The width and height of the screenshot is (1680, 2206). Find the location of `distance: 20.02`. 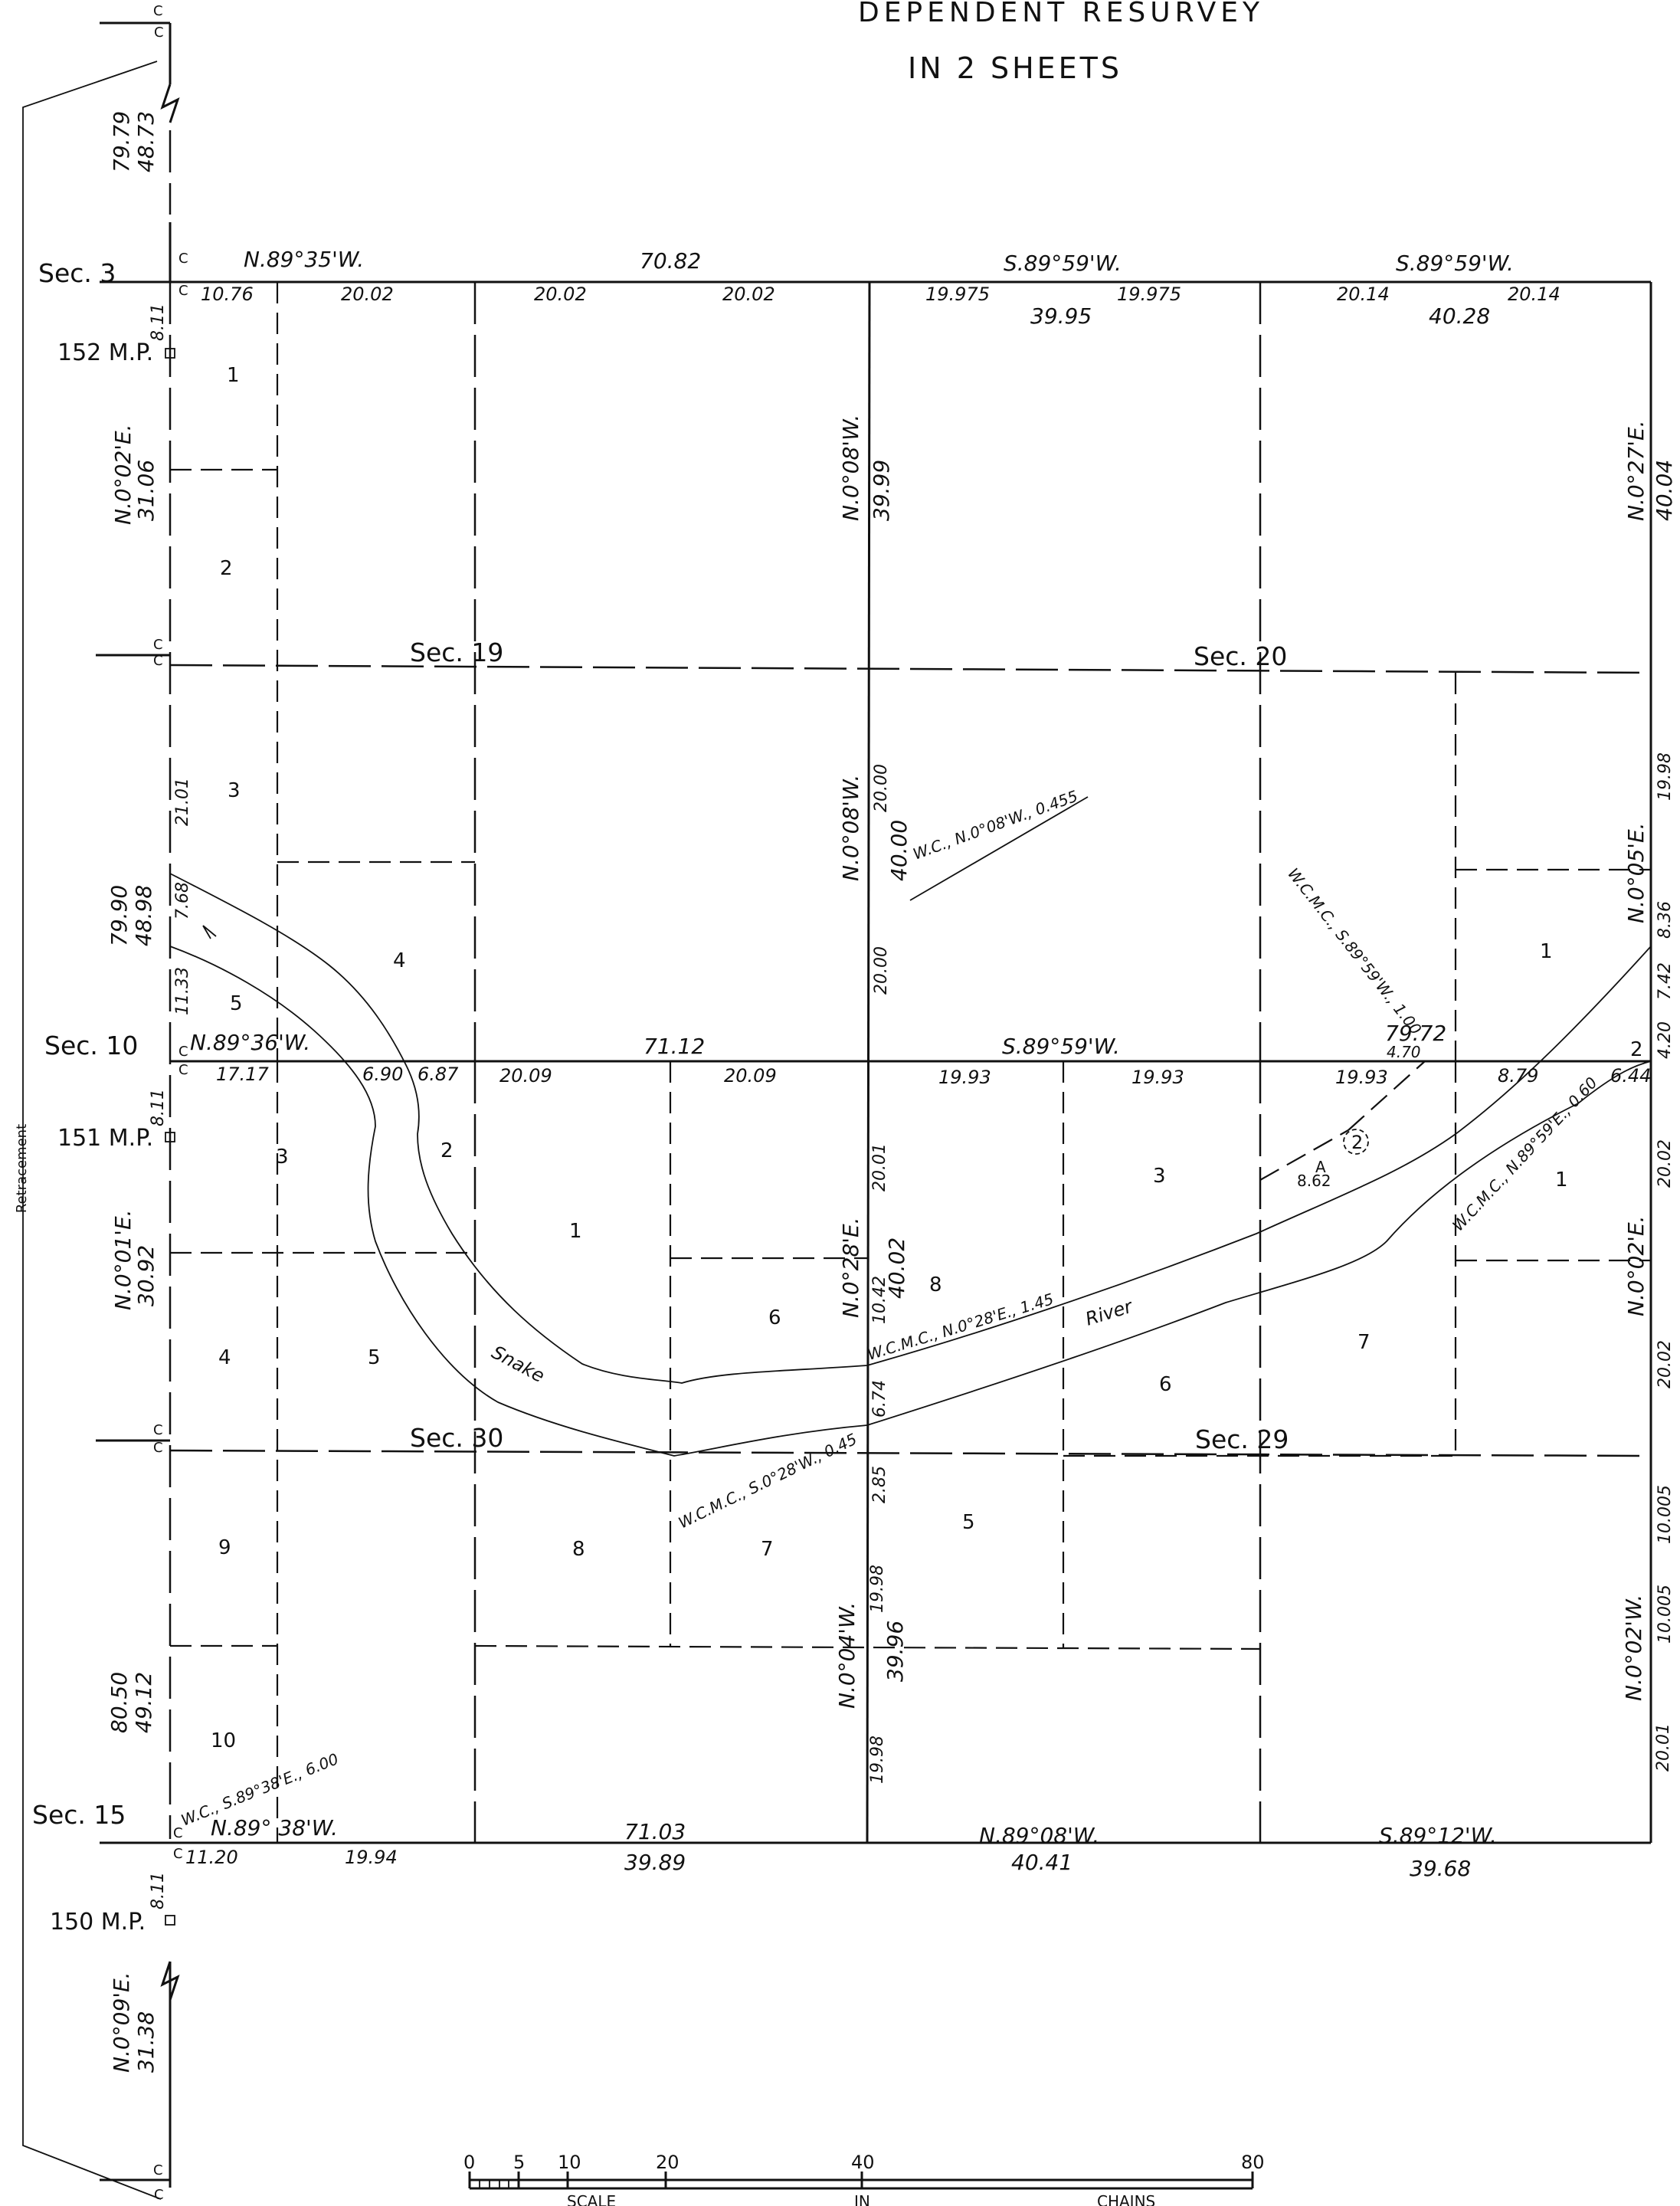

distance: 20.02 is located at coordinates (1665, 1163).